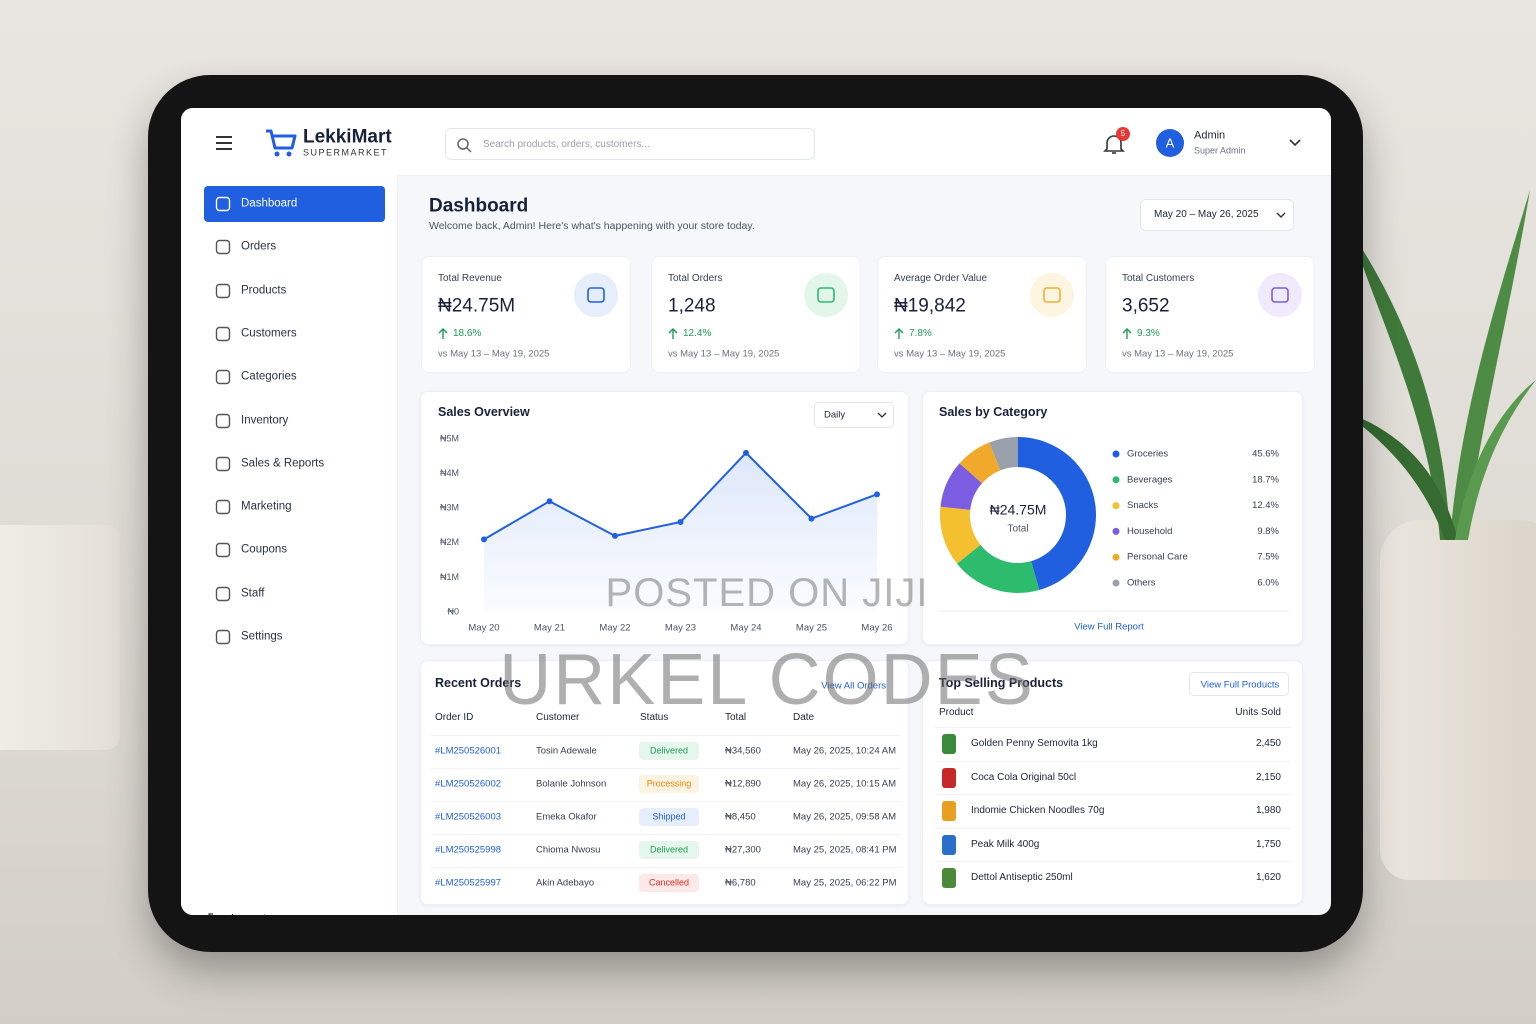  I want to click on nav-label: Products, so click(264, 289).